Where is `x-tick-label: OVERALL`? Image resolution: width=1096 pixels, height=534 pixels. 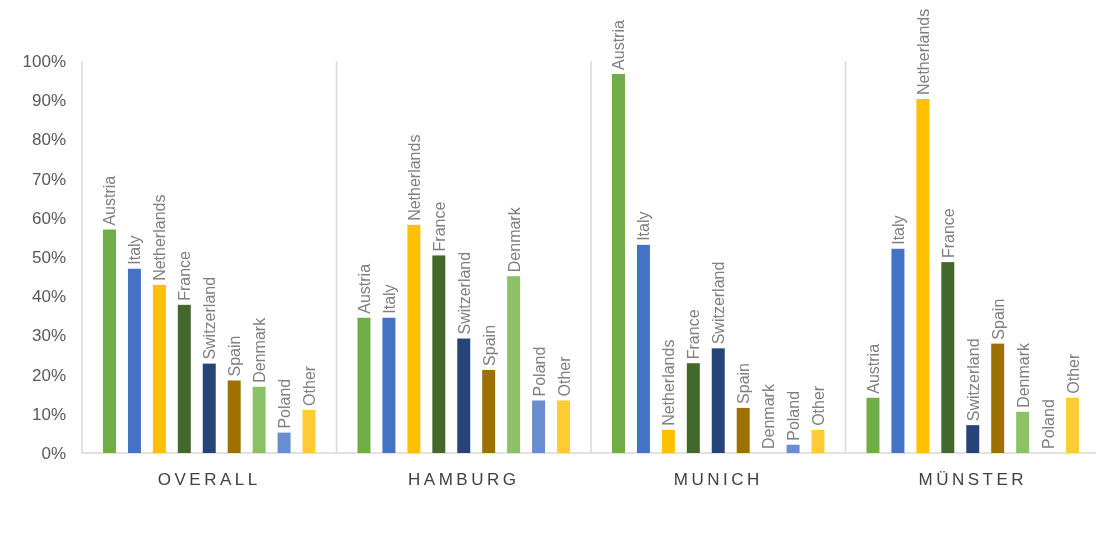
x-tick-label: OVERALL is located at coordinates (209, 479).